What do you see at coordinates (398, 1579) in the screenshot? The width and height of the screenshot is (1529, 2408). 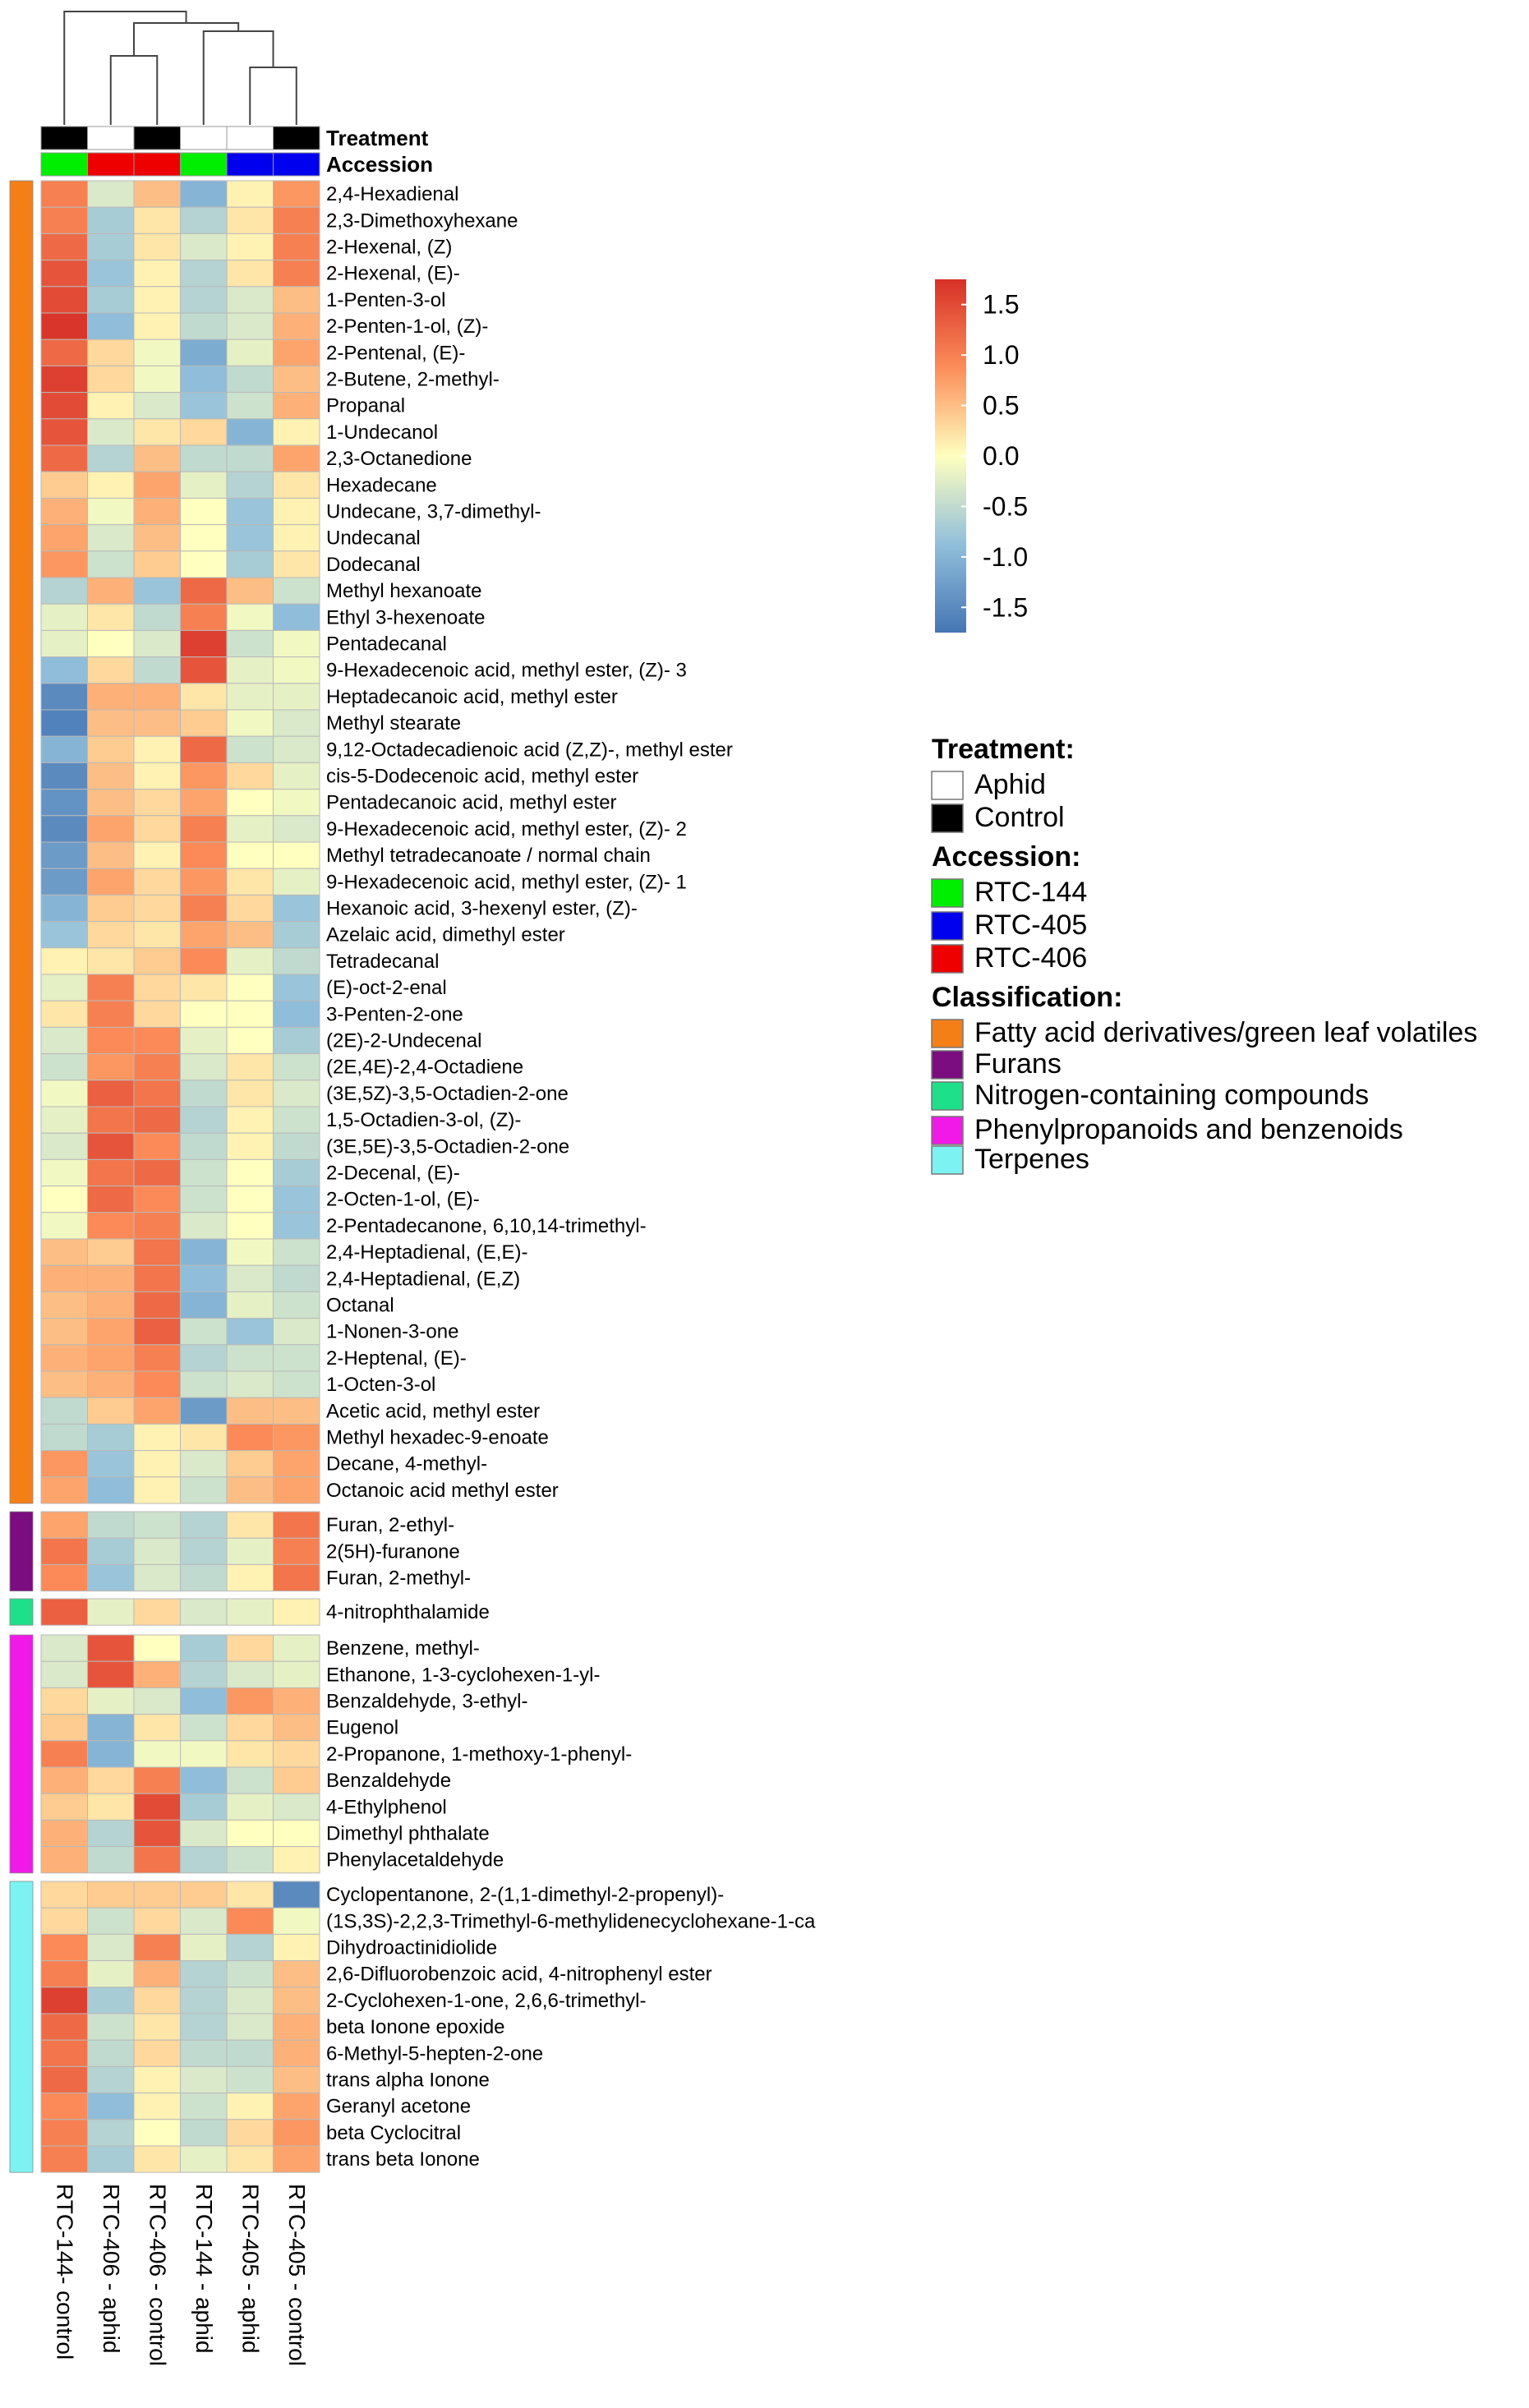 I see `row-label: Furan, 2-methyl-` at bounding box center [398, 1579].